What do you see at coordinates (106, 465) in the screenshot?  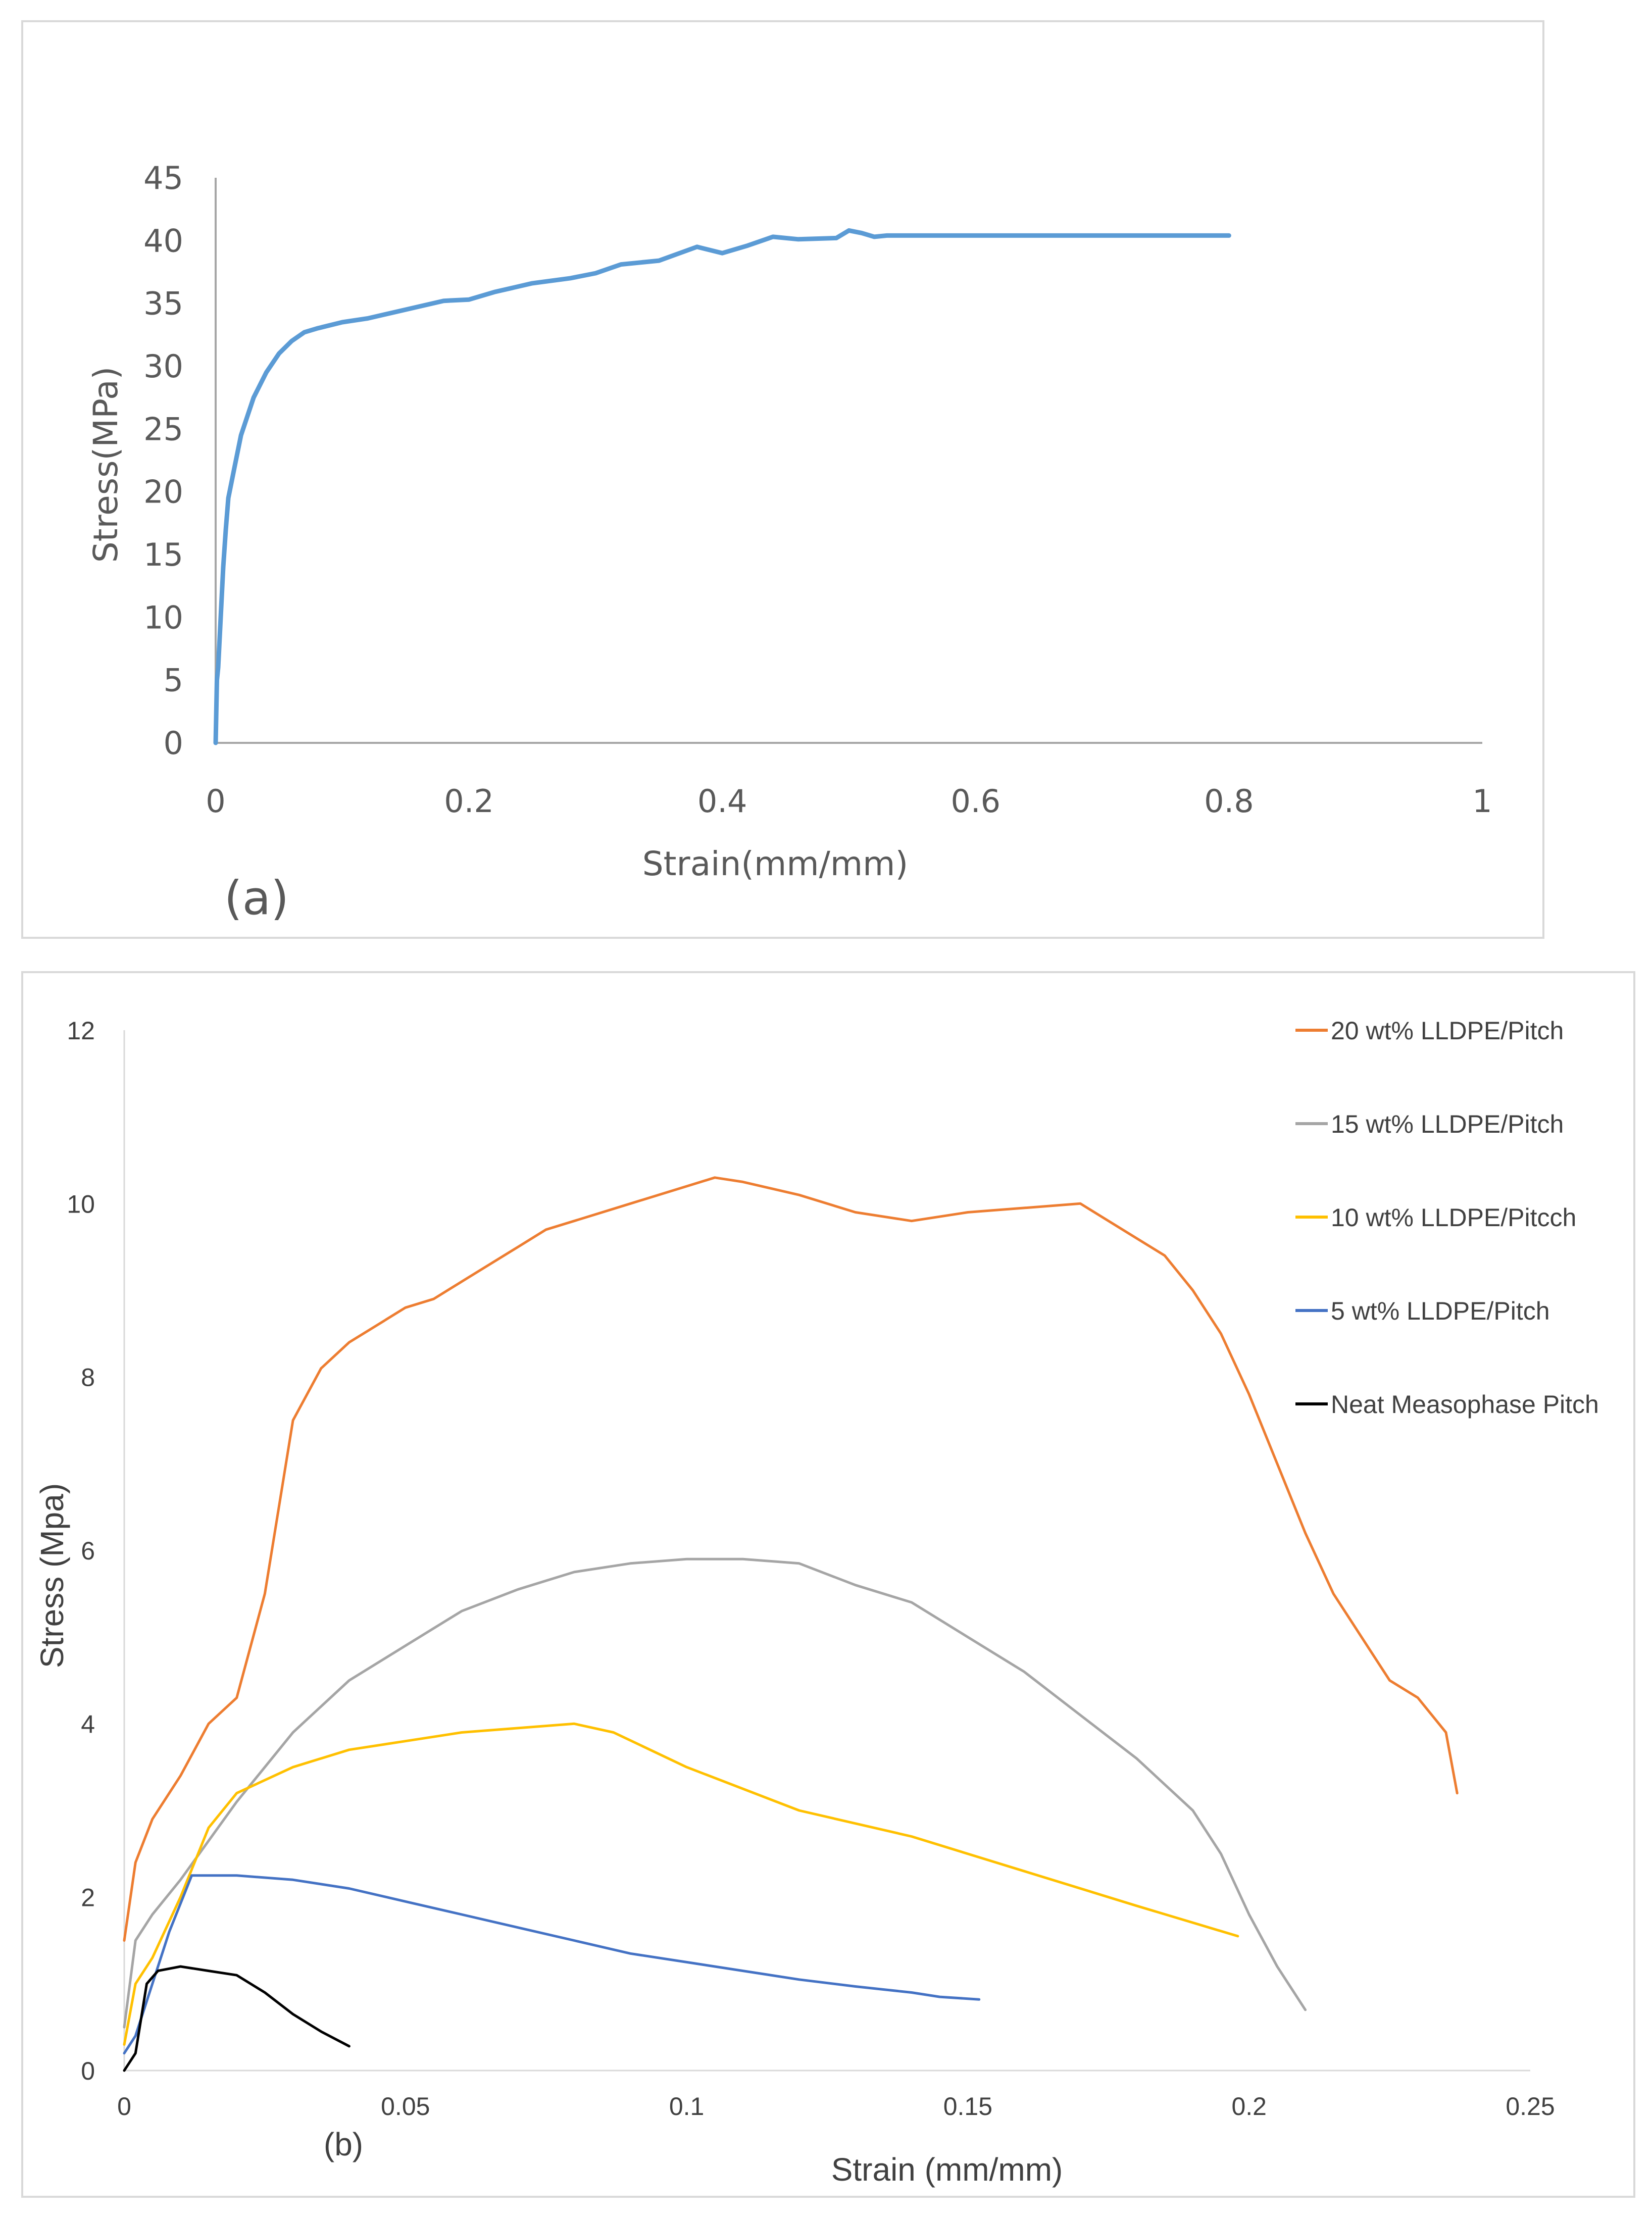 I see `panel-a-y-axis-title: Stress(MPa)` at bounding box center [106, 465].